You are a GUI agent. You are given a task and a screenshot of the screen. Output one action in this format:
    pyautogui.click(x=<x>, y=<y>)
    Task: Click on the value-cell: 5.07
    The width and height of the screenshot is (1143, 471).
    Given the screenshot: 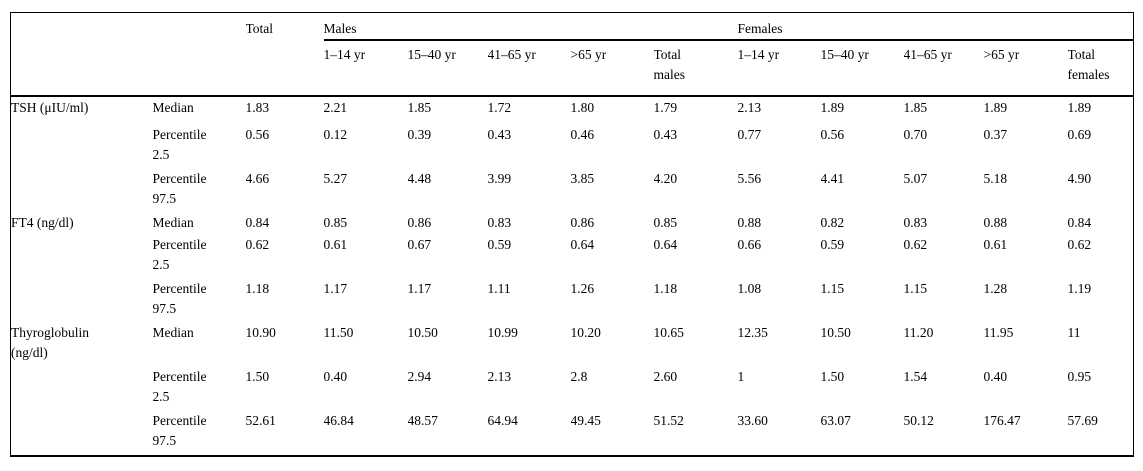 What is the action you would take?
    pyautogui.click(x=915, y=178)
    